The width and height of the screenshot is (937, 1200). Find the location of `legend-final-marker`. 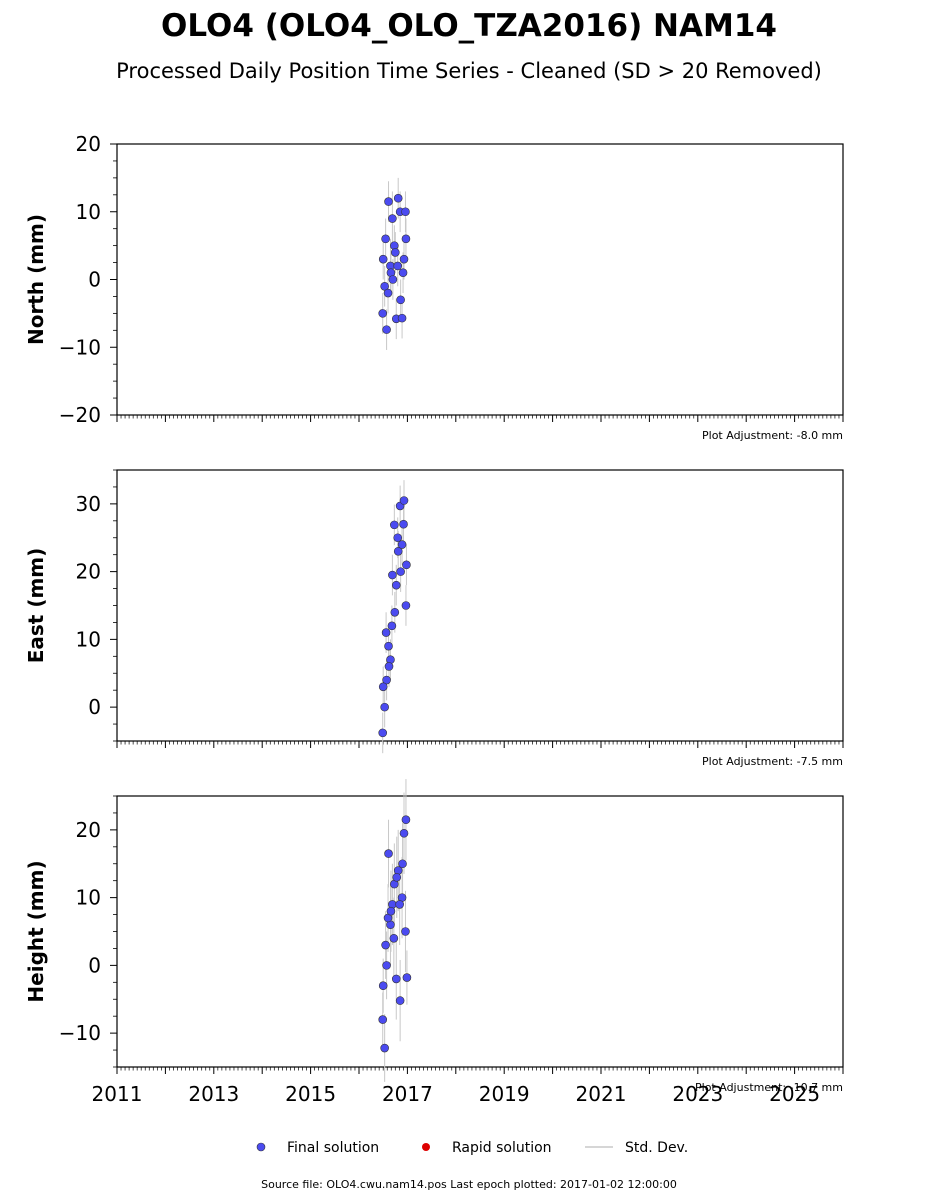

legend-final-marker is located at coordinates (261, 1147).